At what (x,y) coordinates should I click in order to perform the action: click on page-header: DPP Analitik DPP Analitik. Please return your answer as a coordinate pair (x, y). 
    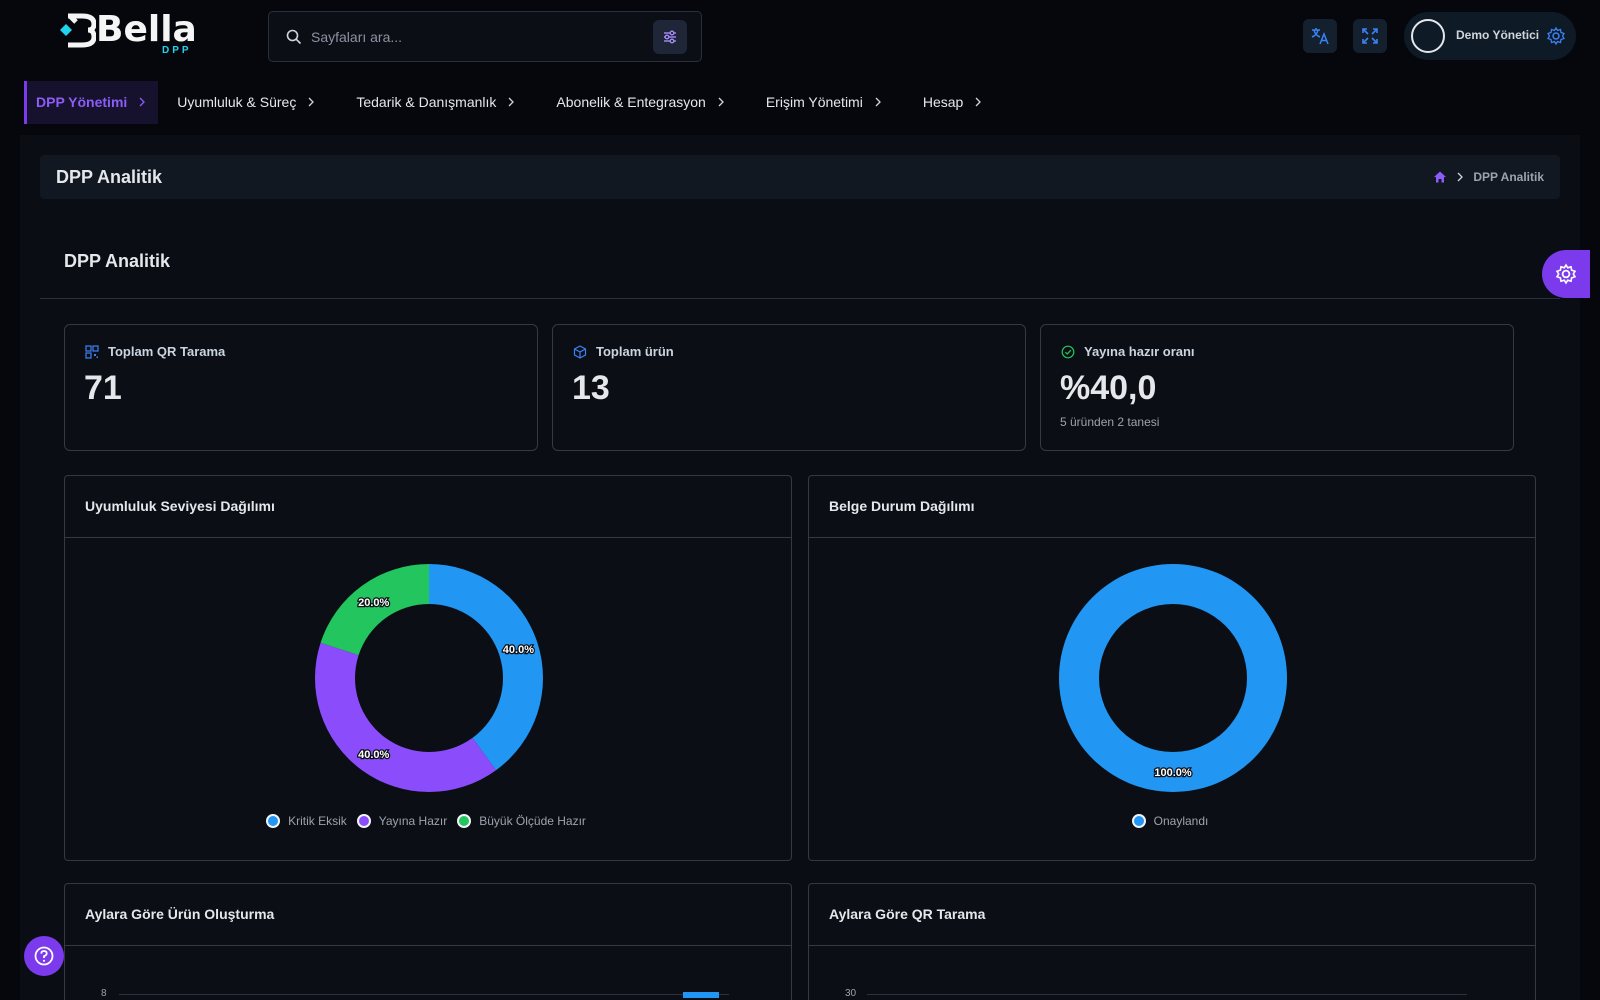
    Looking at the image, I should click on (800, 177).